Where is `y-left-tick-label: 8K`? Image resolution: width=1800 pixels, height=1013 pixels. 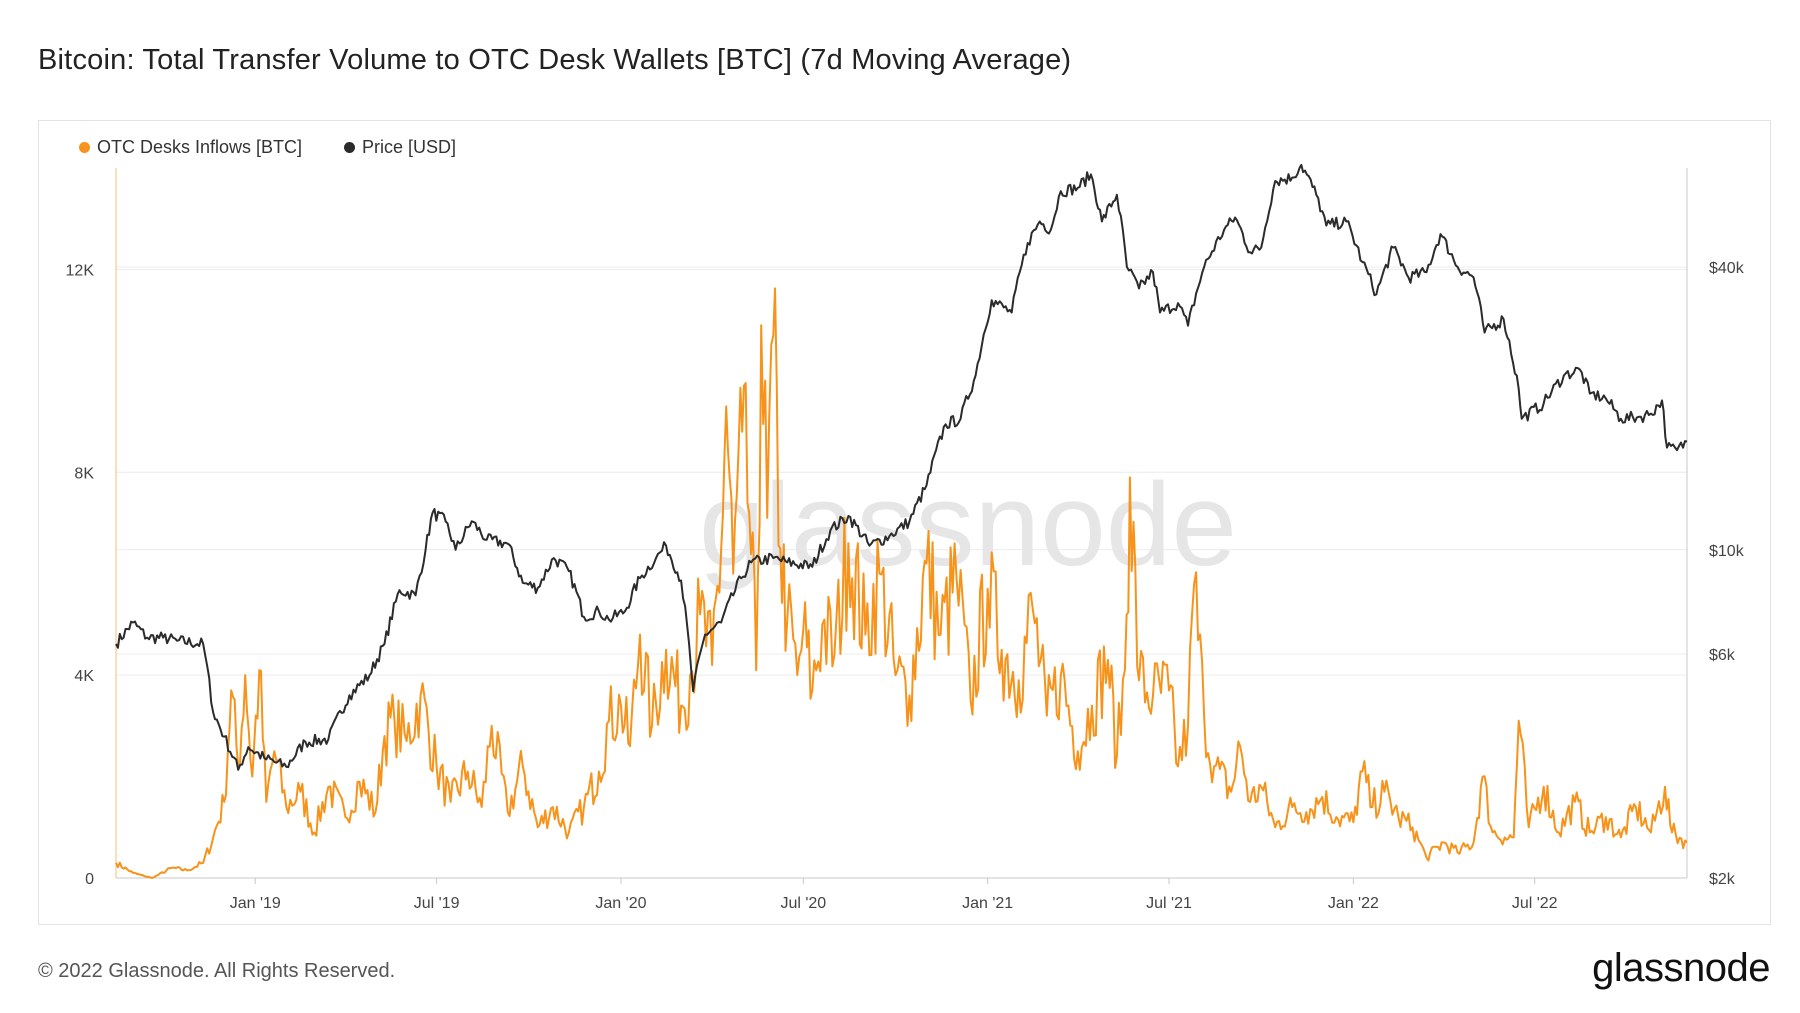 y-left-tick-label: 8K is located at coordinates (84, 473).